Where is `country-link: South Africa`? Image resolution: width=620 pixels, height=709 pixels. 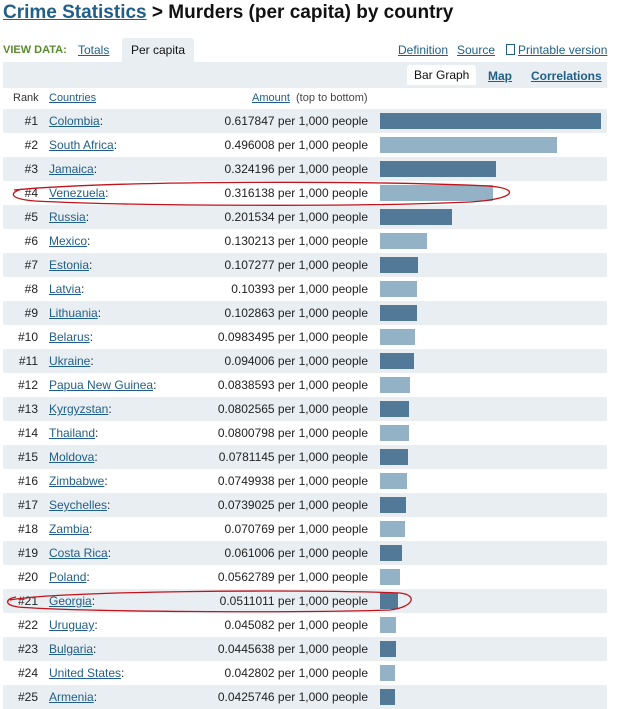 country-link: South Africa is located at coordinates (81, 145).